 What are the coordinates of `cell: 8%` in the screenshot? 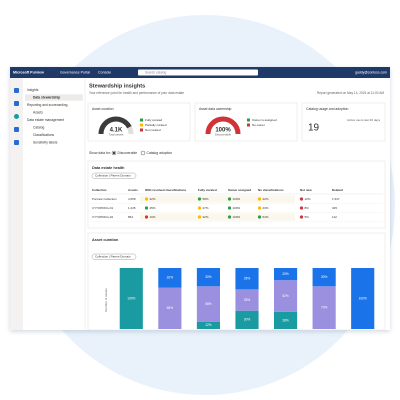 It's located at (307, 208).